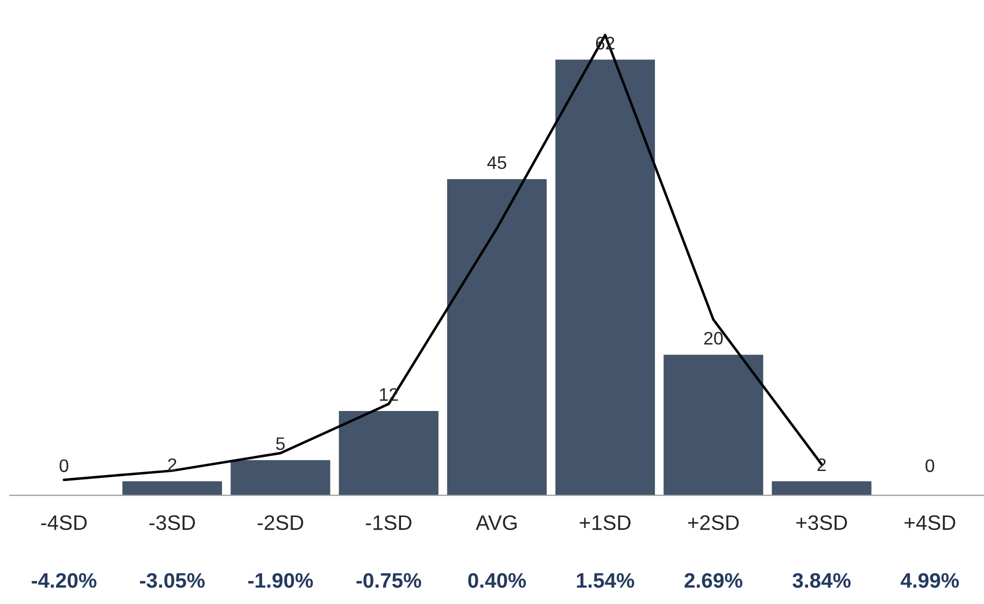 The image size is (984, 604). What do you see at coordinates (496, 522) in the screenshot?
I see `x-tick-label: AVG` at bounding box center [496, 522].